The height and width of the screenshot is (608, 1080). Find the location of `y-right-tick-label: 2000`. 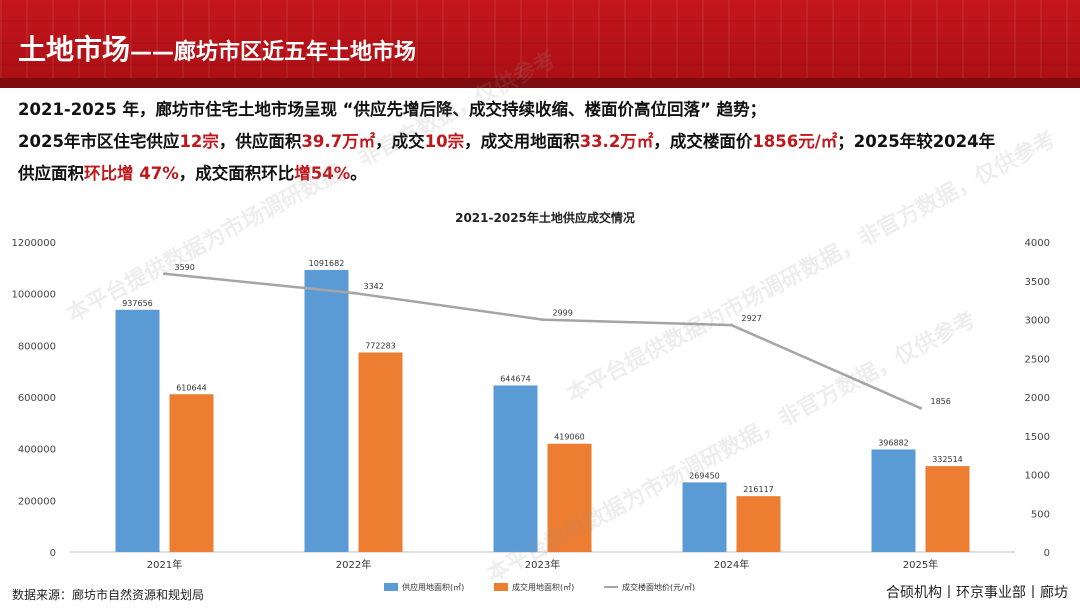

y-right-tick-label: 2000 is located at coordinates (1037, 398).